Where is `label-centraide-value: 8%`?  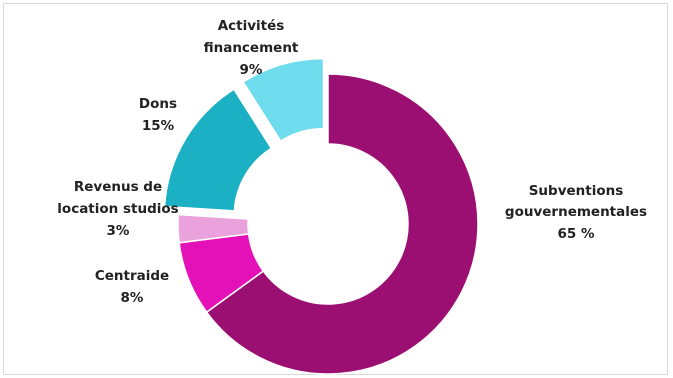
label-centraide-value: 8% is located at coordinates (132, 298).